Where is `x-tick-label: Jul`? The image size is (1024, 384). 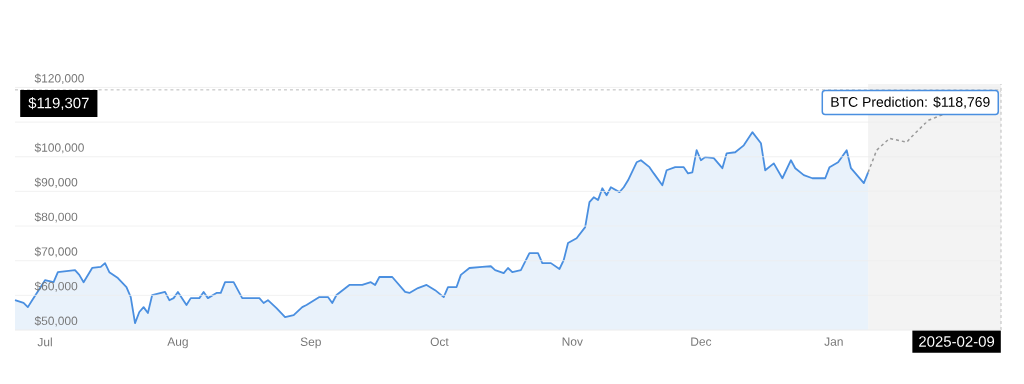
x-tick-label: Jul is located at coordinates (44, 342).